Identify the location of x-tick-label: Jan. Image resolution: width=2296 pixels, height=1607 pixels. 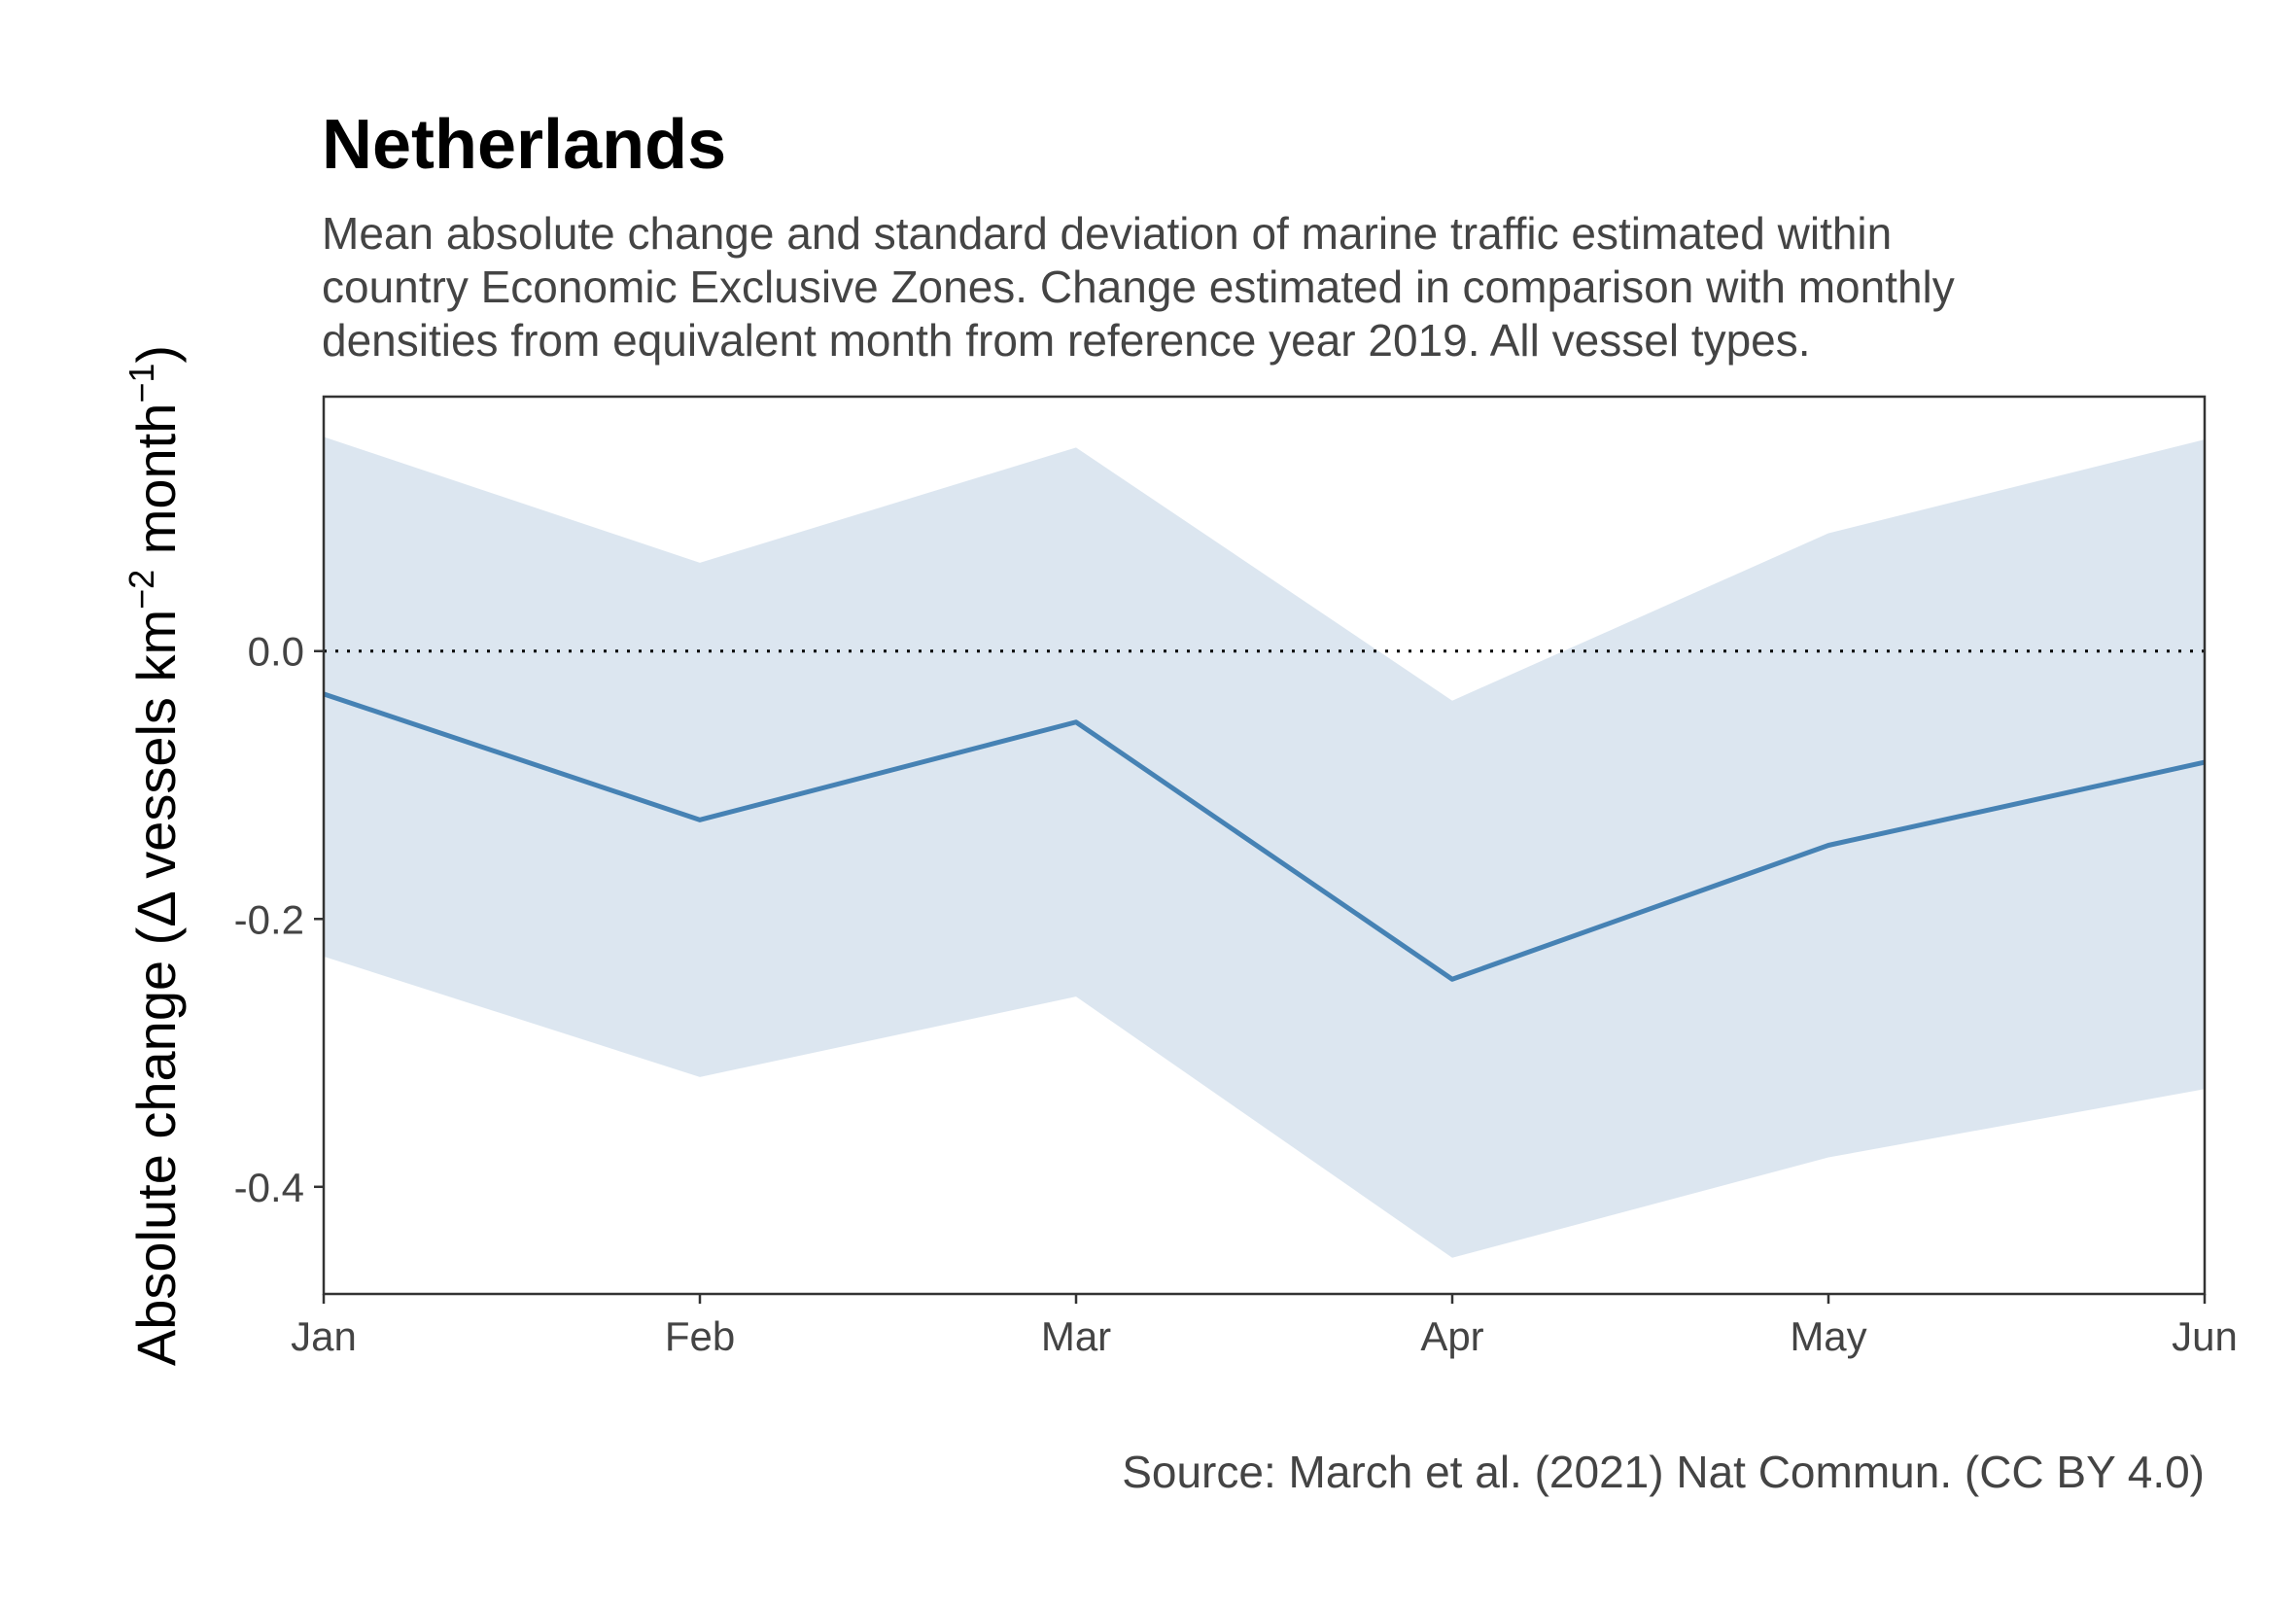
(324, 1336).